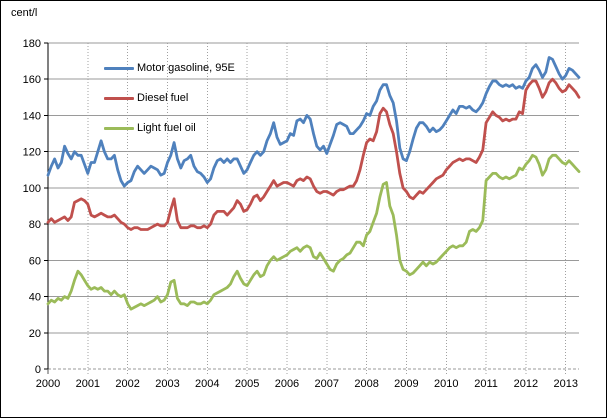 The height and width of the screenshot is (418, 607). I want to click on x-tick-label: 2012, so click(526, 384).